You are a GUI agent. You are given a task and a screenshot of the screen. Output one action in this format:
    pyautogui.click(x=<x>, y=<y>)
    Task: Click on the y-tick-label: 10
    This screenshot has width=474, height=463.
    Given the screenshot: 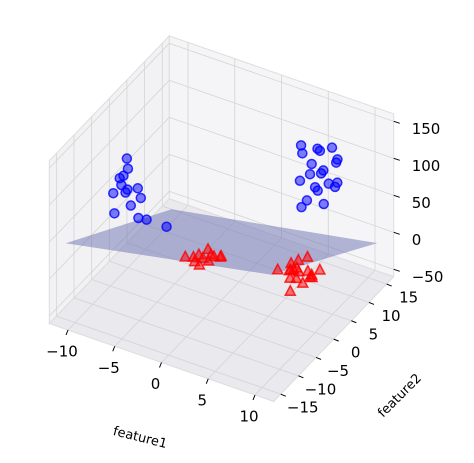 What is the action you would take?
    pyautogui.click(x=390, y=316)
    